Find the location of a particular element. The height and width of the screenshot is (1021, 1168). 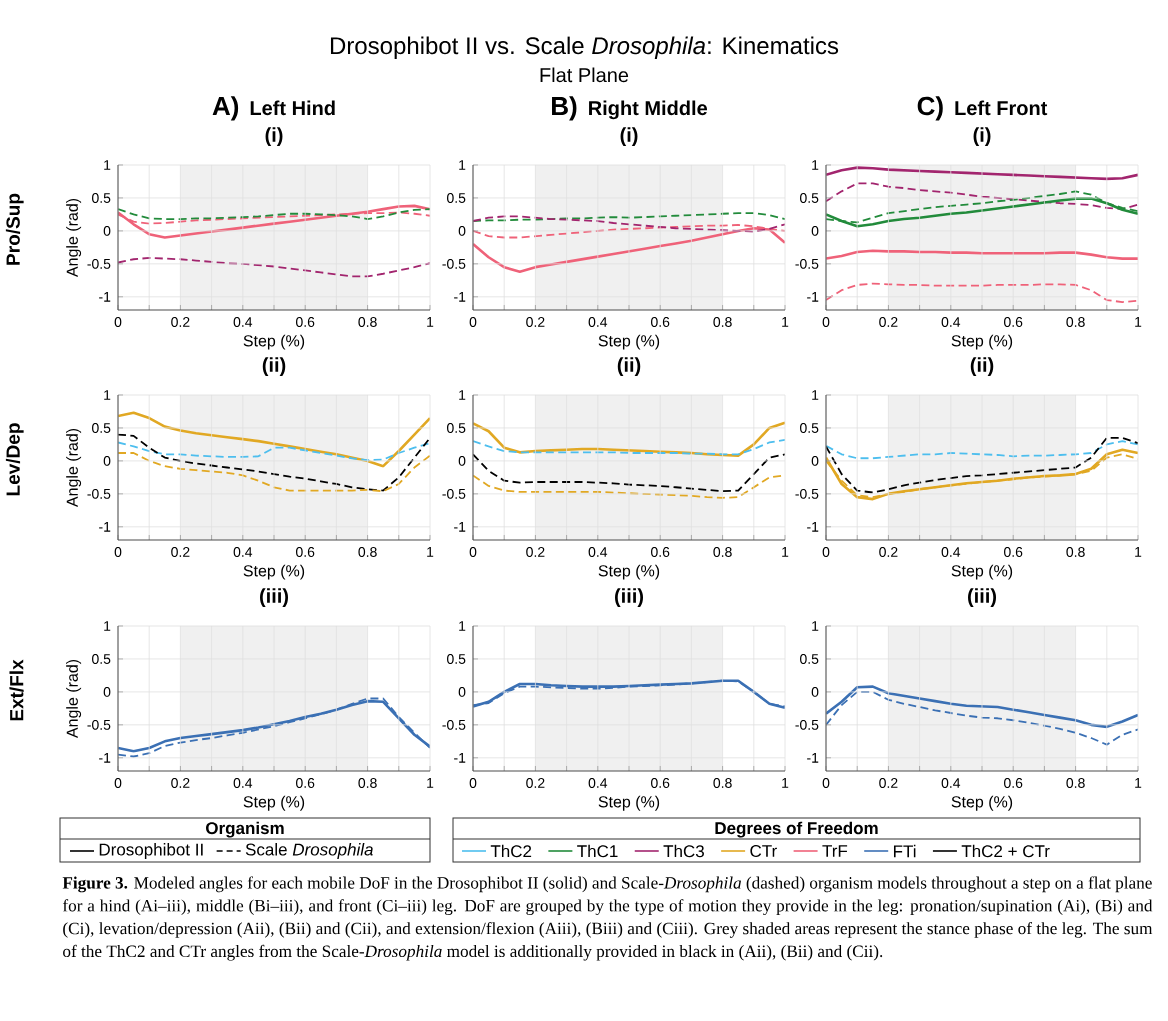

text: Degrees of Freedom is located at coordinates (796, 829).